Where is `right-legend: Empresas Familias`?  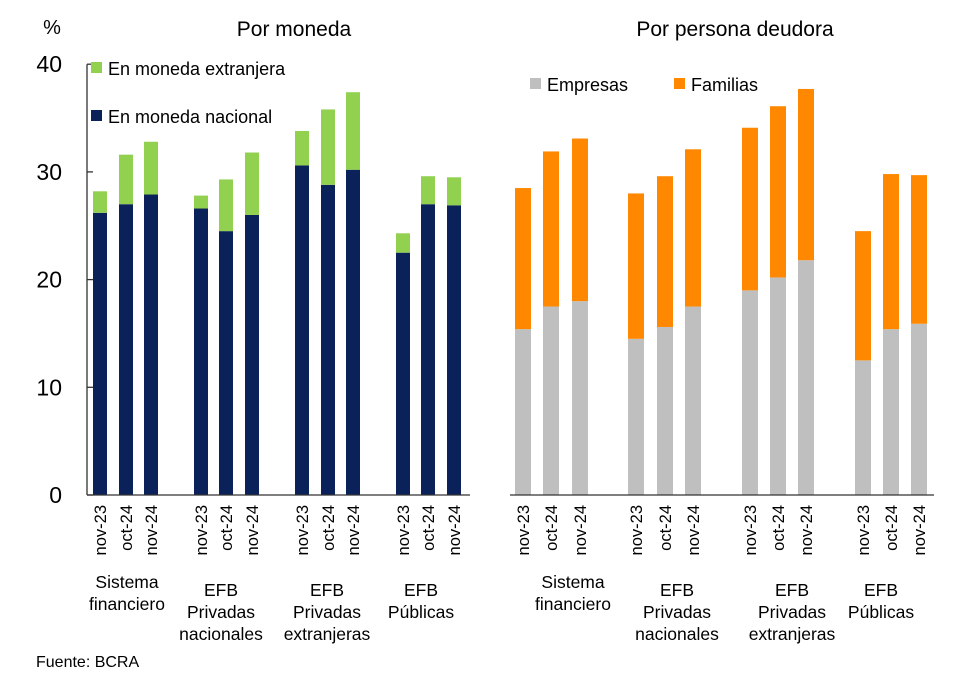 right-legend: Empresas Familias is located at coordinates (644, 85).